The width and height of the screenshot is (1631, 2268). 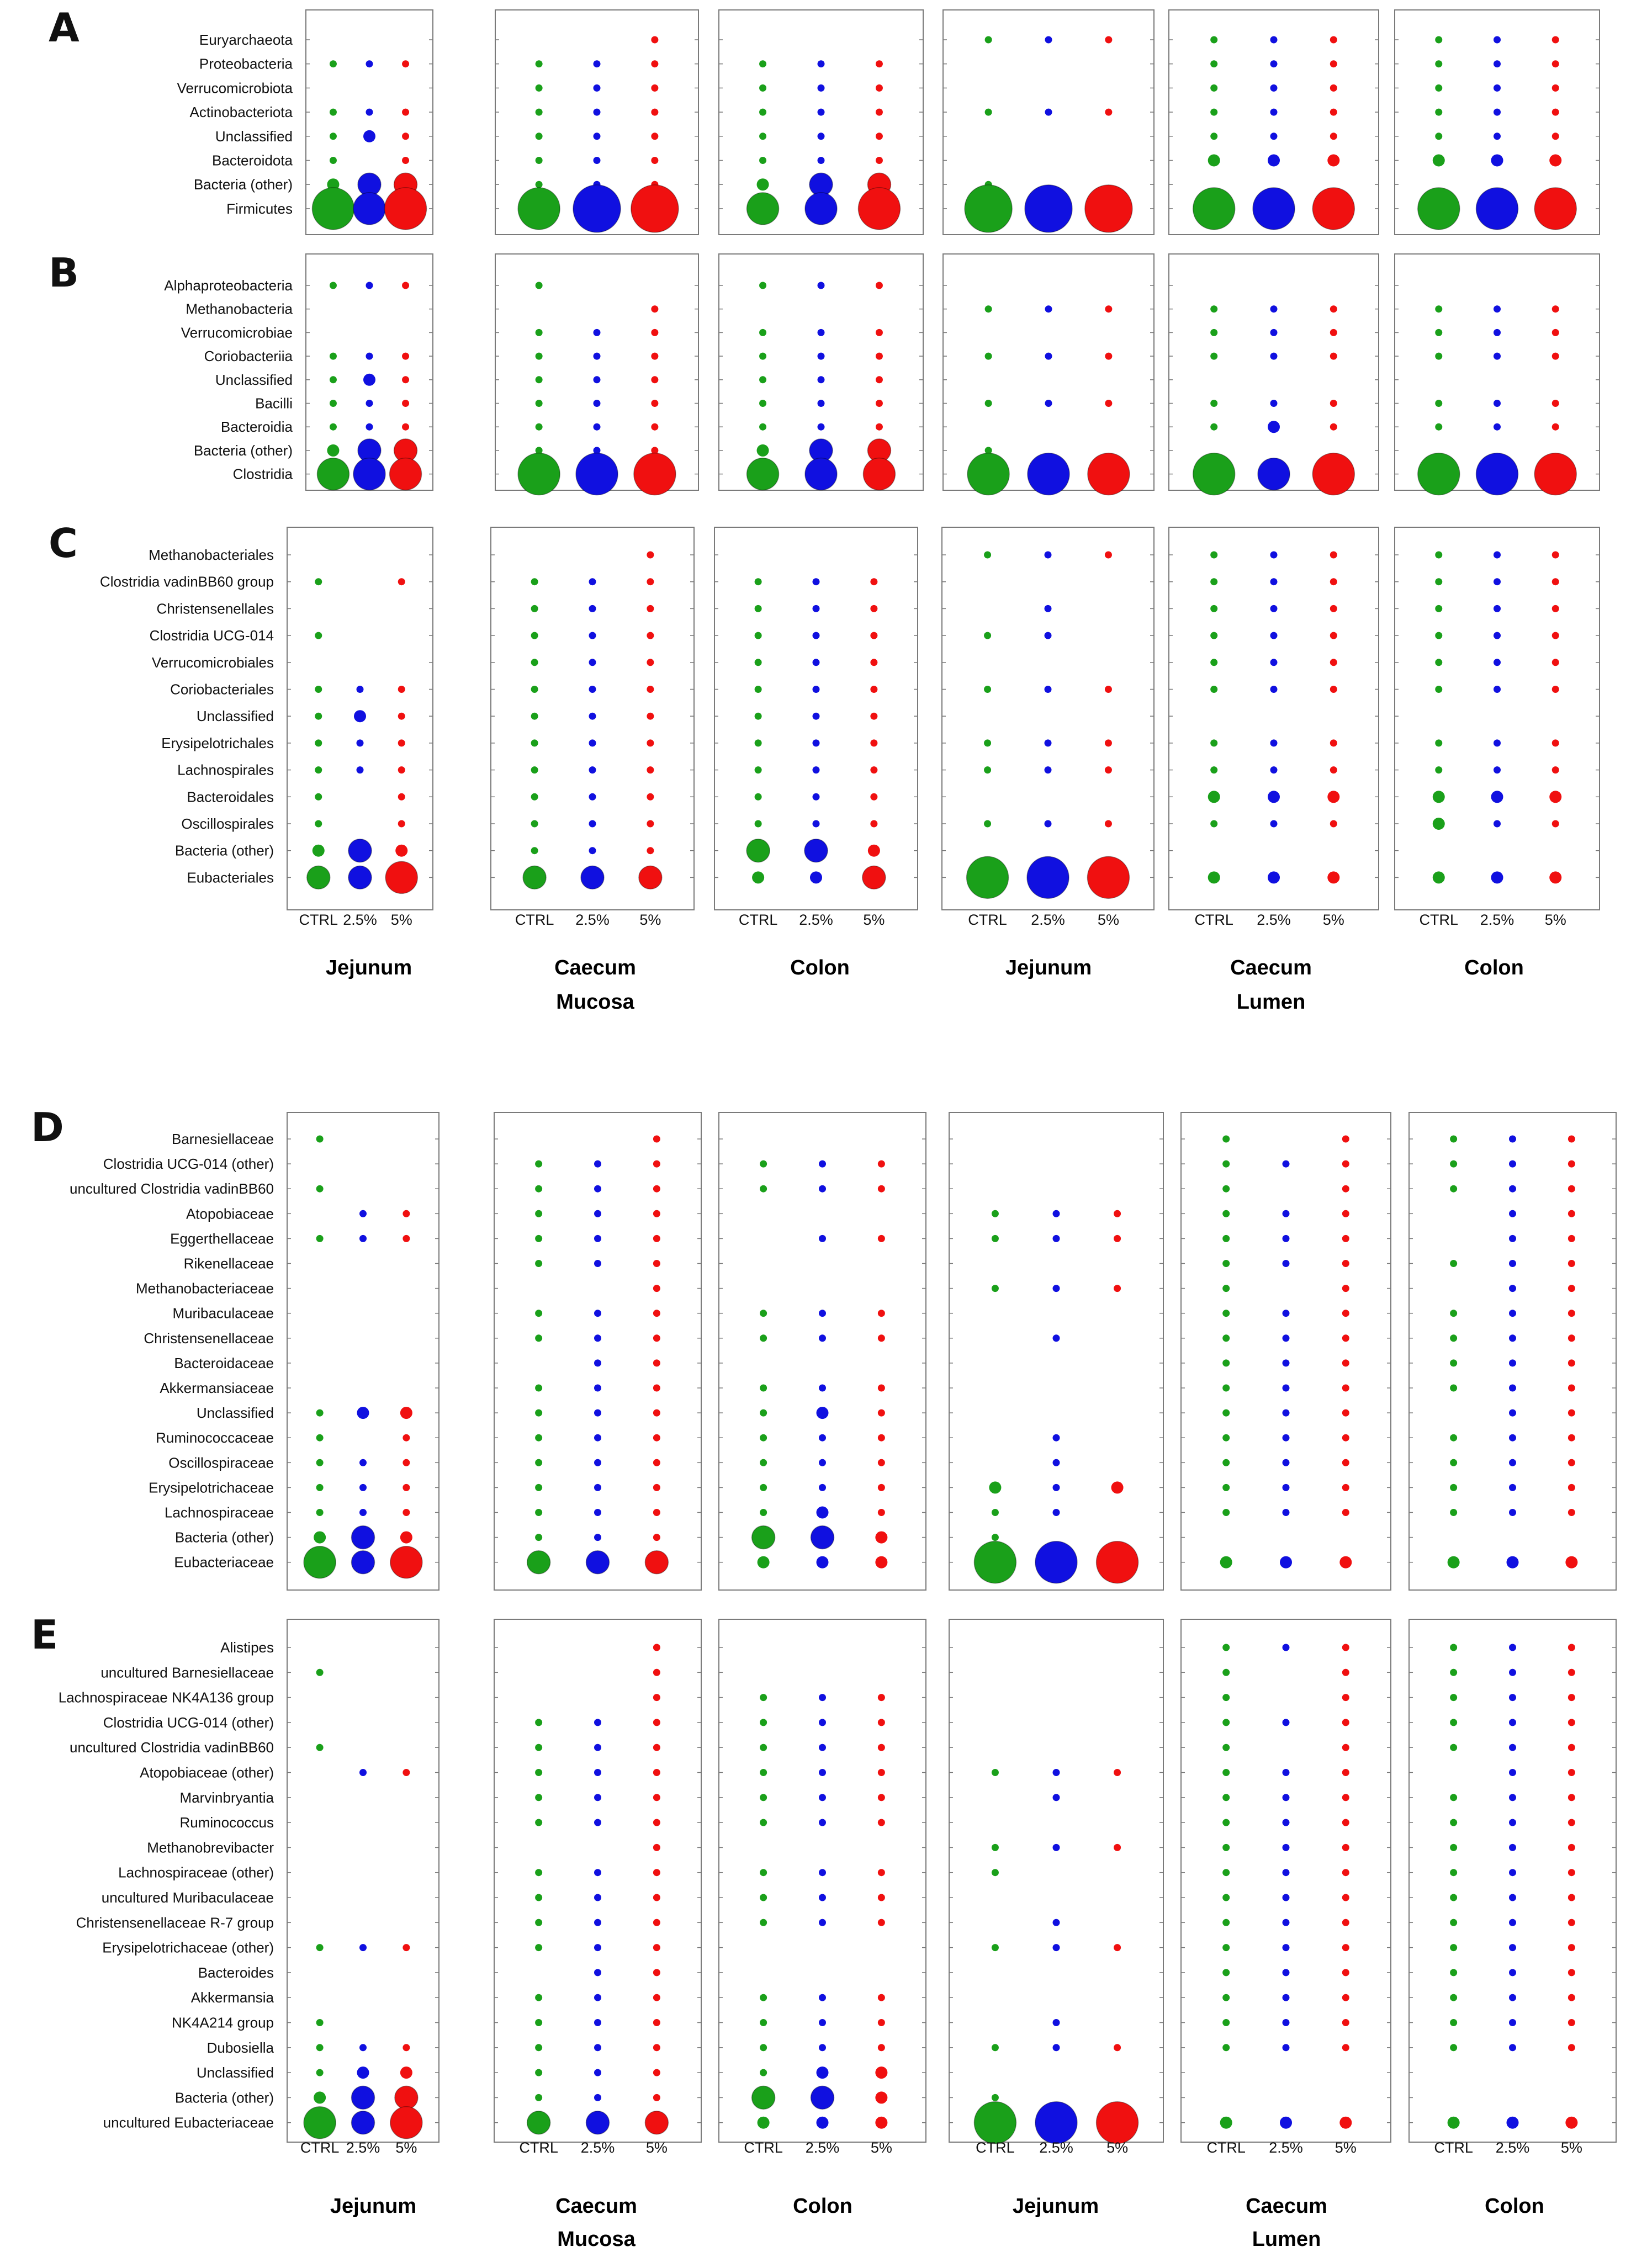 I want to click on row-label-d-lachnospiraceae: Lachnospiraceae, so click(x=219, y=1512).